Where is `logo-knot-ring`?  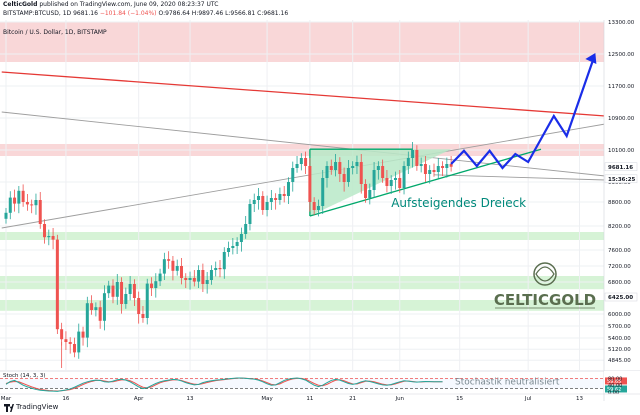 logo-knot-ring is located at coordinates (545, 274).